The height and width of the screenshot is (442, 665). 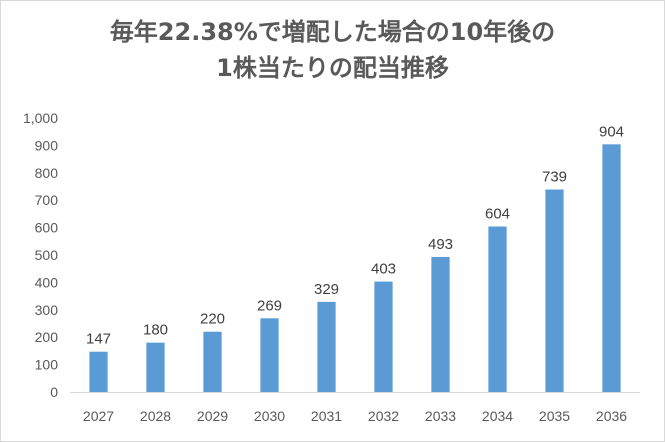 What do you see at coordinates (326, 416) in the screenshot?
I see `x-tick-label: 2031` at bounding box center [326, 416].